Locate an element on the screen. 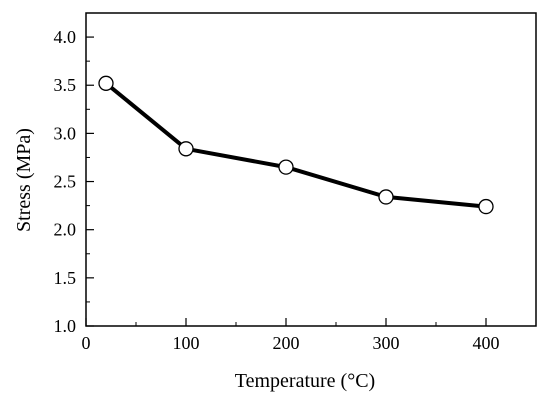  x-tick-labels: 0 100 200 300 400 is located at coordinates (291, 343).